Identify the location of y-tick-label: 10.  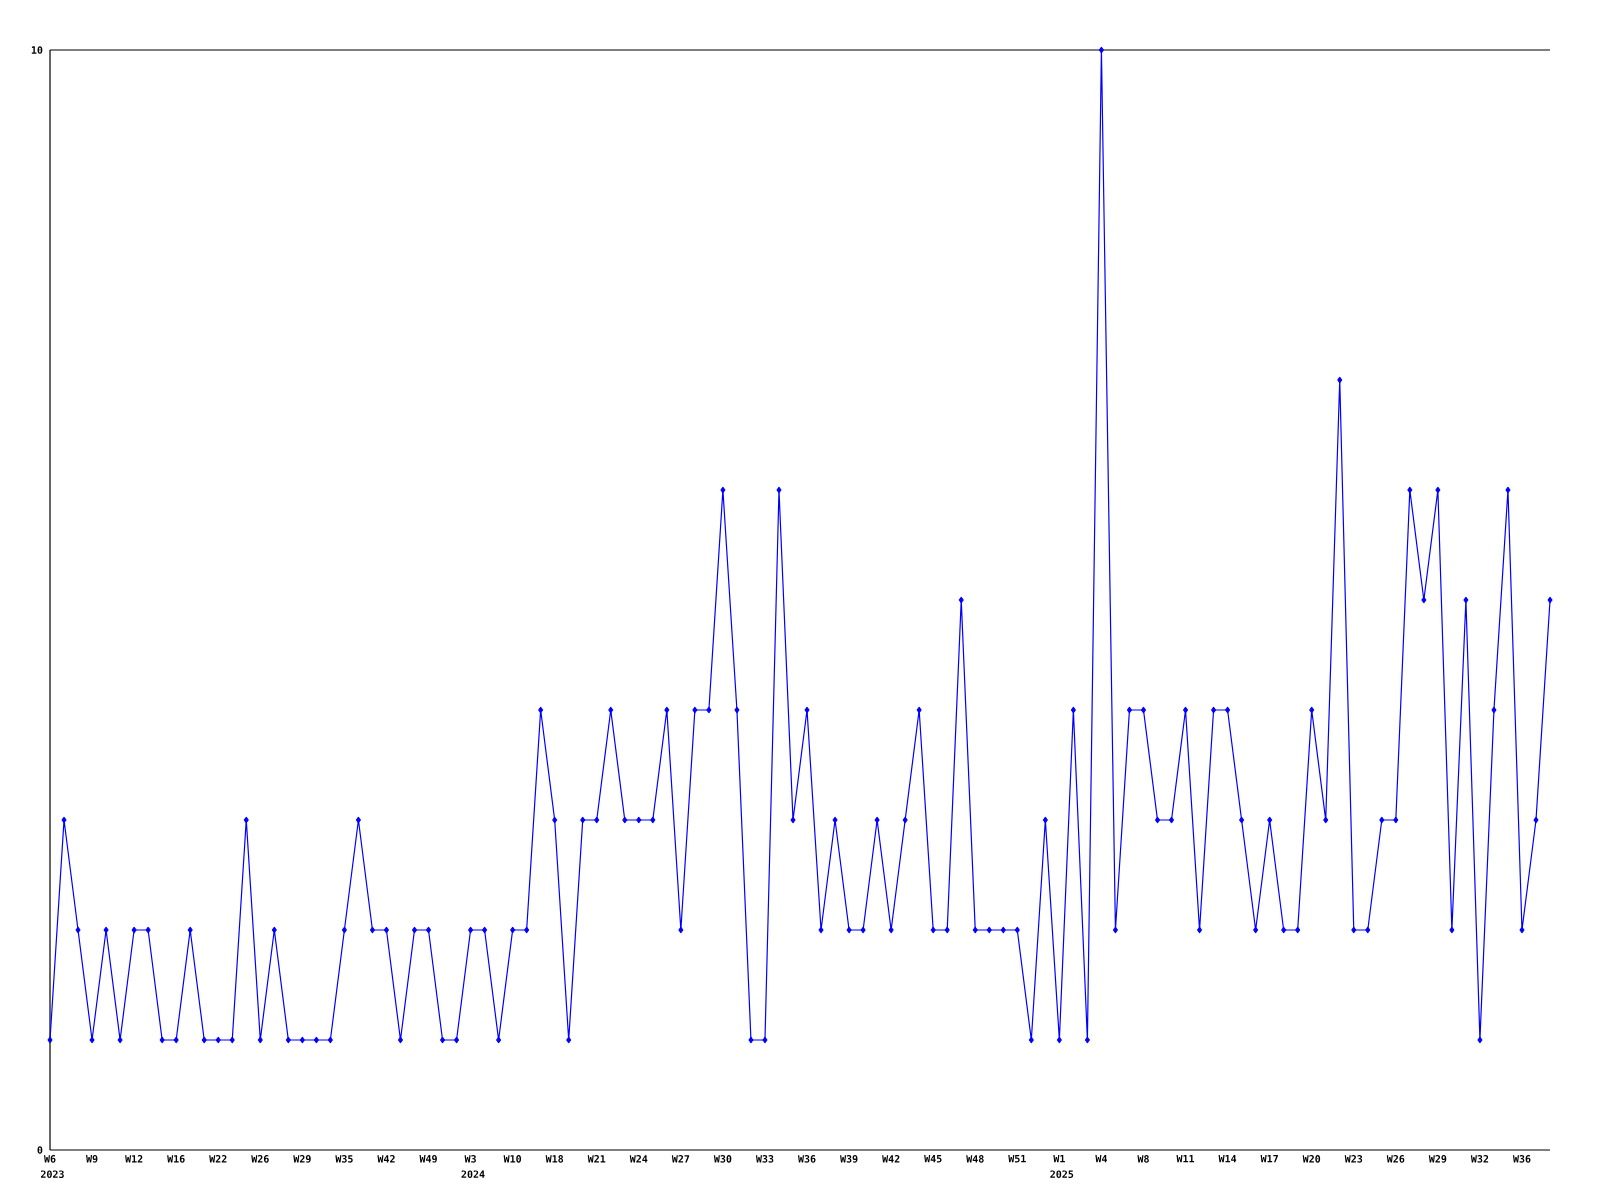
(37, 50).